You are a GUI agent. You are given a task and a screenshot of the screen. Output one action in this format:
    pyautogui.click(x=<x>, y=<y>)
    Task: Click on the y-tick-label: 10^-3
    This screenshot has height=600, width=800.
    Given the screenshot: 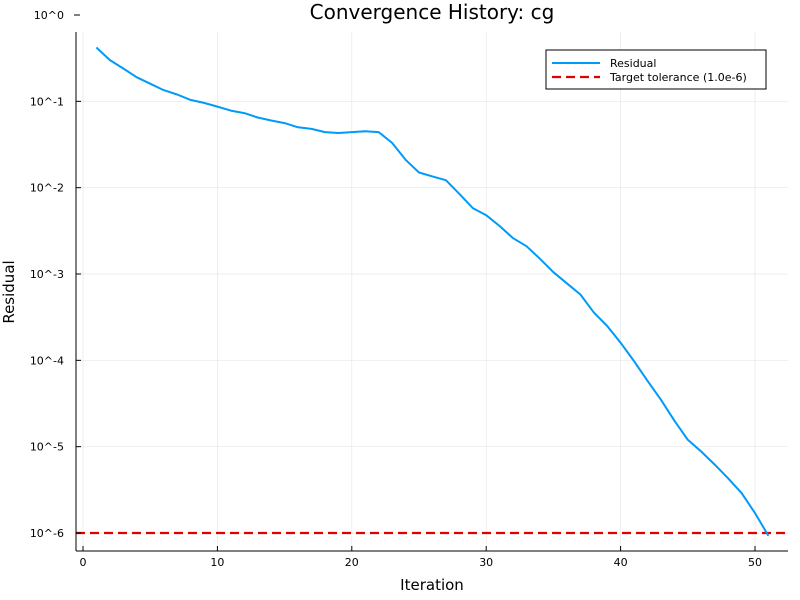 What is the action you would take?
    pyautogui.click(x=47, y=274)
    